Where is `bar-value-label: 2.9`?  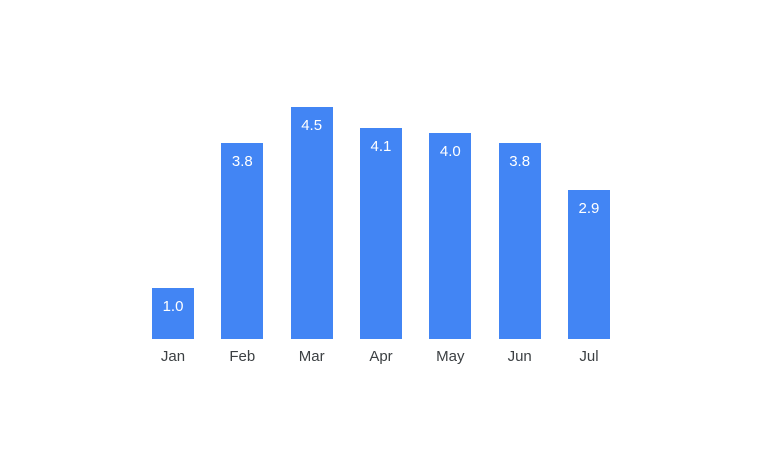
bar-value-label: 2.9 is located at coordinates (589, 208).